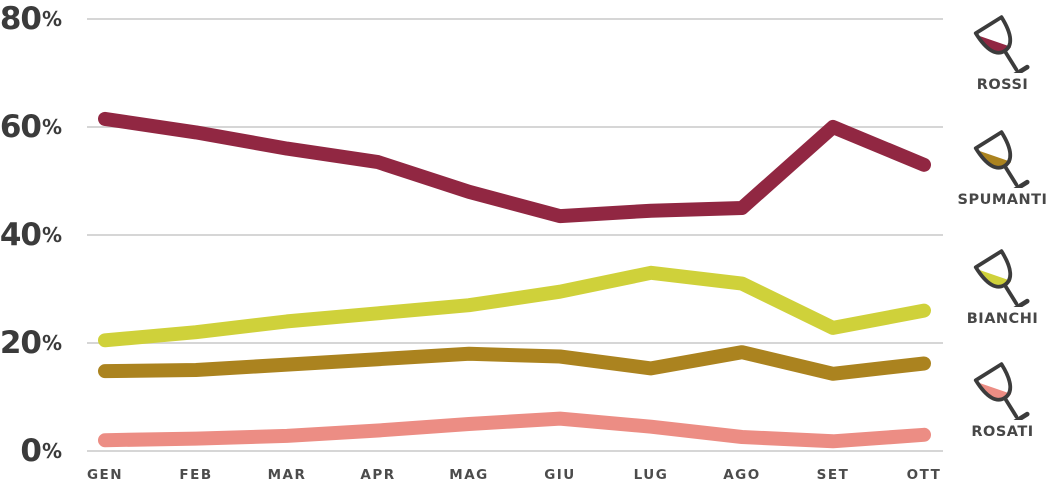 The image size is (1050, 494). I want to click on legend-label-rossi: ROSSI, so click(1002, 85).